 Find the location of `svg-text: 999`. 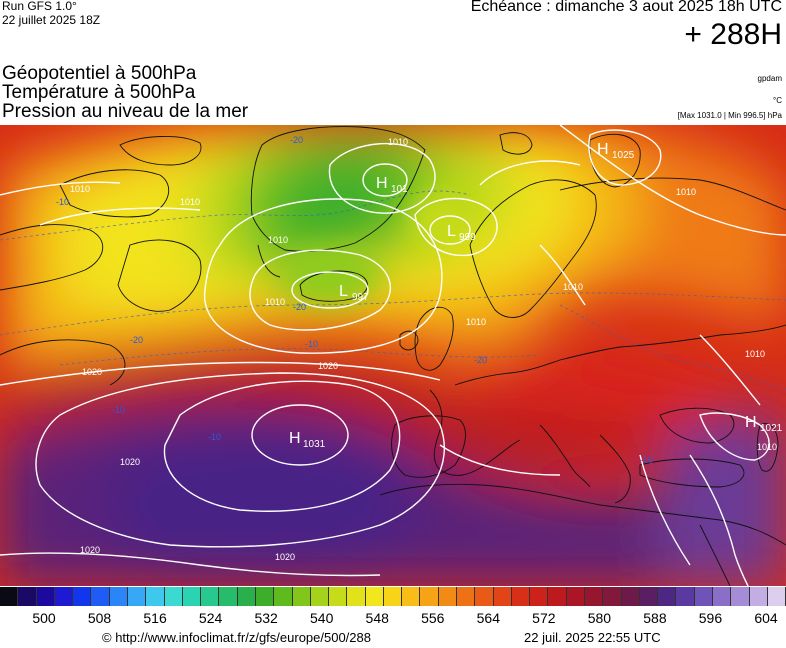

svg-text: 999 is located at coordinates (467, 237).